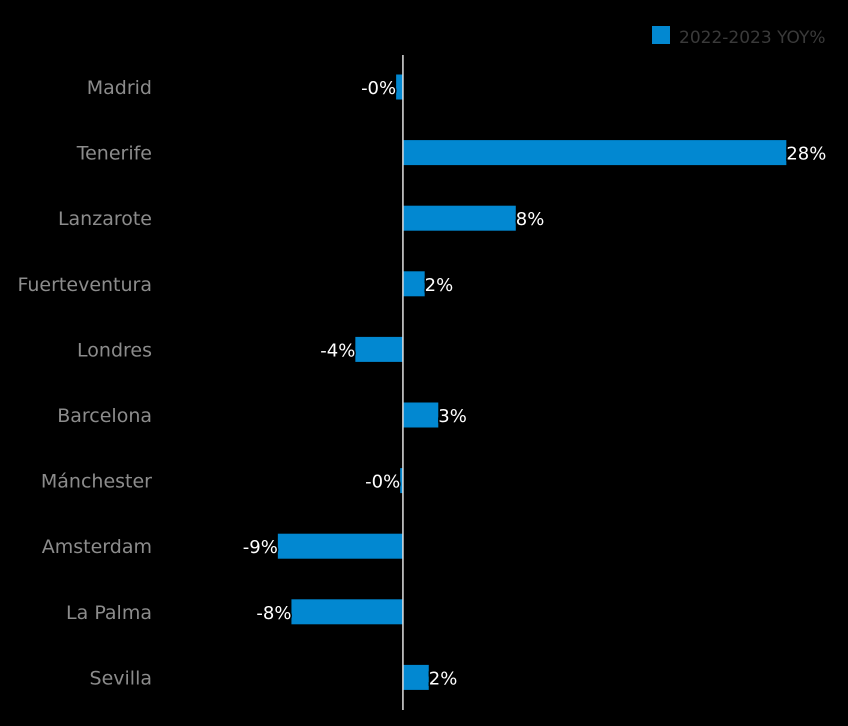 This screenshot has width=848, height=726. What do you see at coordinates (399, 87) in the screenshot?
I see `bar-madrid` at bounding box center [399, 87].